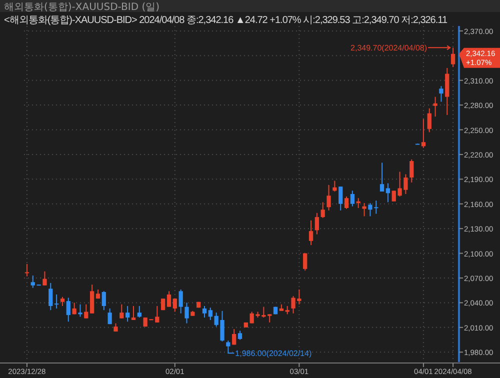 The height and width of the screenshot is (378, 500). Describe the element at coordinates (389, 48) in the screenshot. I see `annotation: 2,349.70(2024/04/08)` at that location.